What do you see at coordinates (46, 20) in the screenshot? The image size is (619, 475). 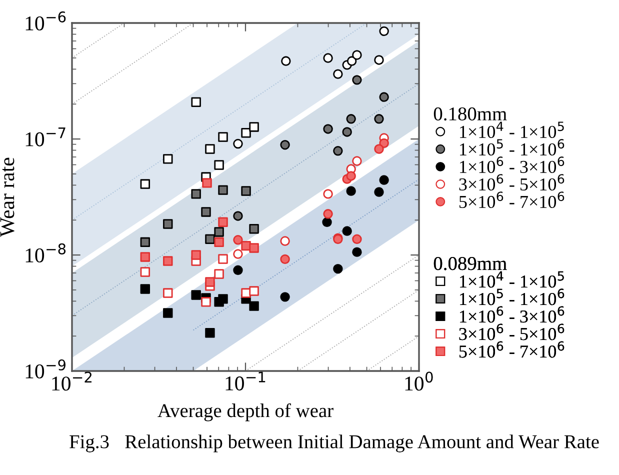 I see `y-tick-label: 10$^{−6}$` at bounding box center [46, 20].